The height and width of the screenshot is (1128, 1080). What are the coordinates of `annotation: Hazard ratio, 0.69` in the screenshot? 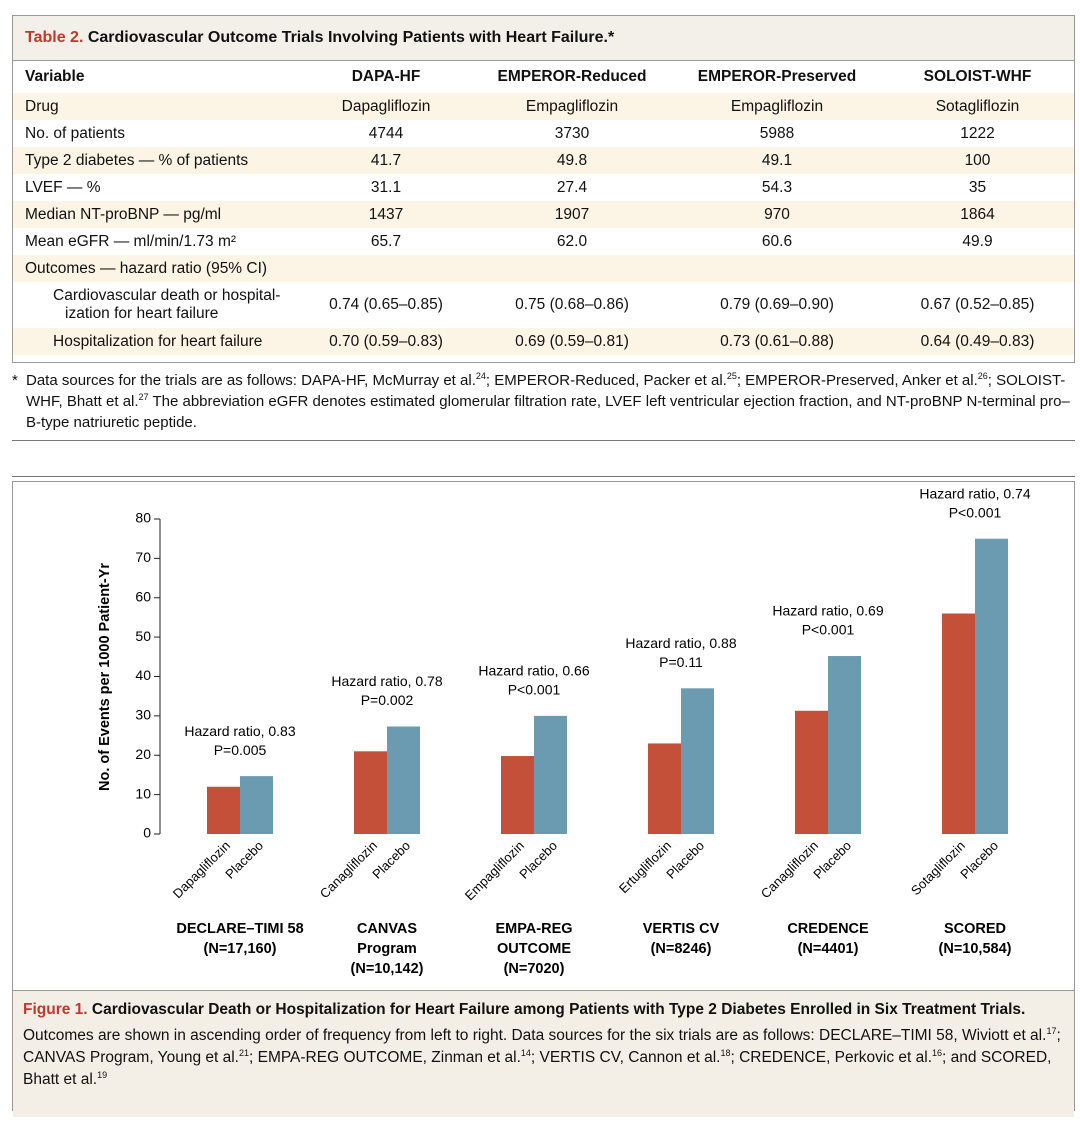 It's located at (827, 611).